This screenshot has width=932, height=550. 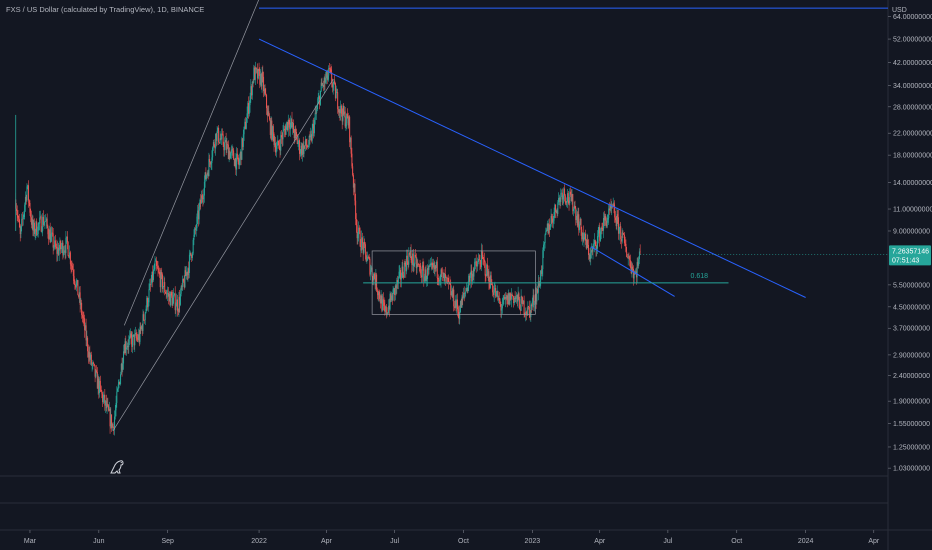 I want to click on tradingview-logo-icon, so click(x=118, y=466).